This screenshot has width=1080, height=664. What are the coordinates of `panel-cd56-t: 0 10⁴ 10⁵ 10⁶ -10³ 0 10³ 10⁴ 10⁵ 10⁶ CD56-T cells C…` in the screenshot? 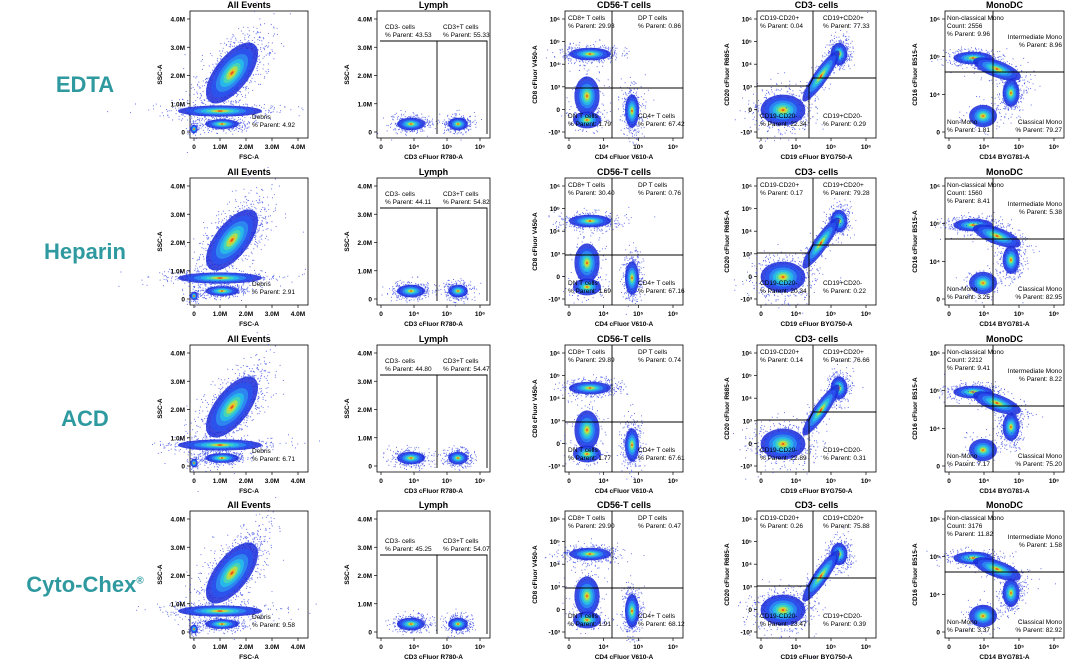 It's located at (608, 580).